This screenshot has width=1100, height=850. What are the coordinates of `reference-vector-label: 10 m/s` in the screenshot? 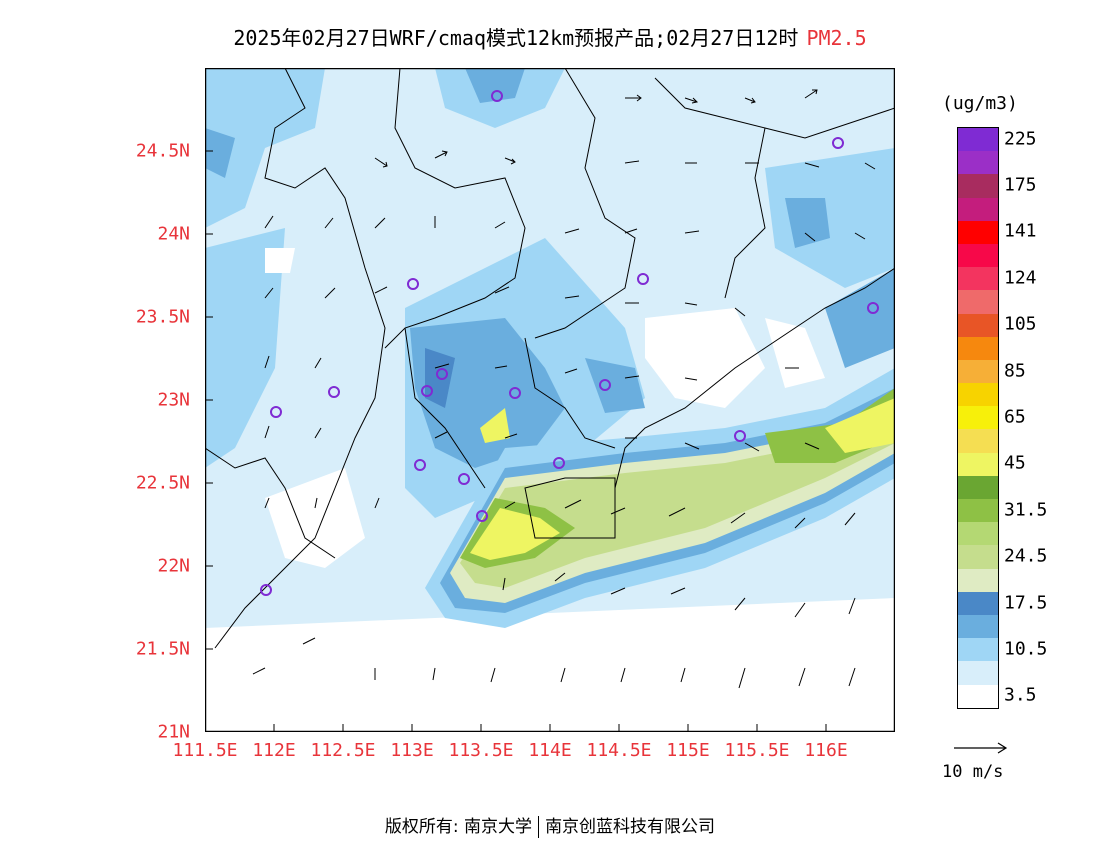 It's located at (973, 772).